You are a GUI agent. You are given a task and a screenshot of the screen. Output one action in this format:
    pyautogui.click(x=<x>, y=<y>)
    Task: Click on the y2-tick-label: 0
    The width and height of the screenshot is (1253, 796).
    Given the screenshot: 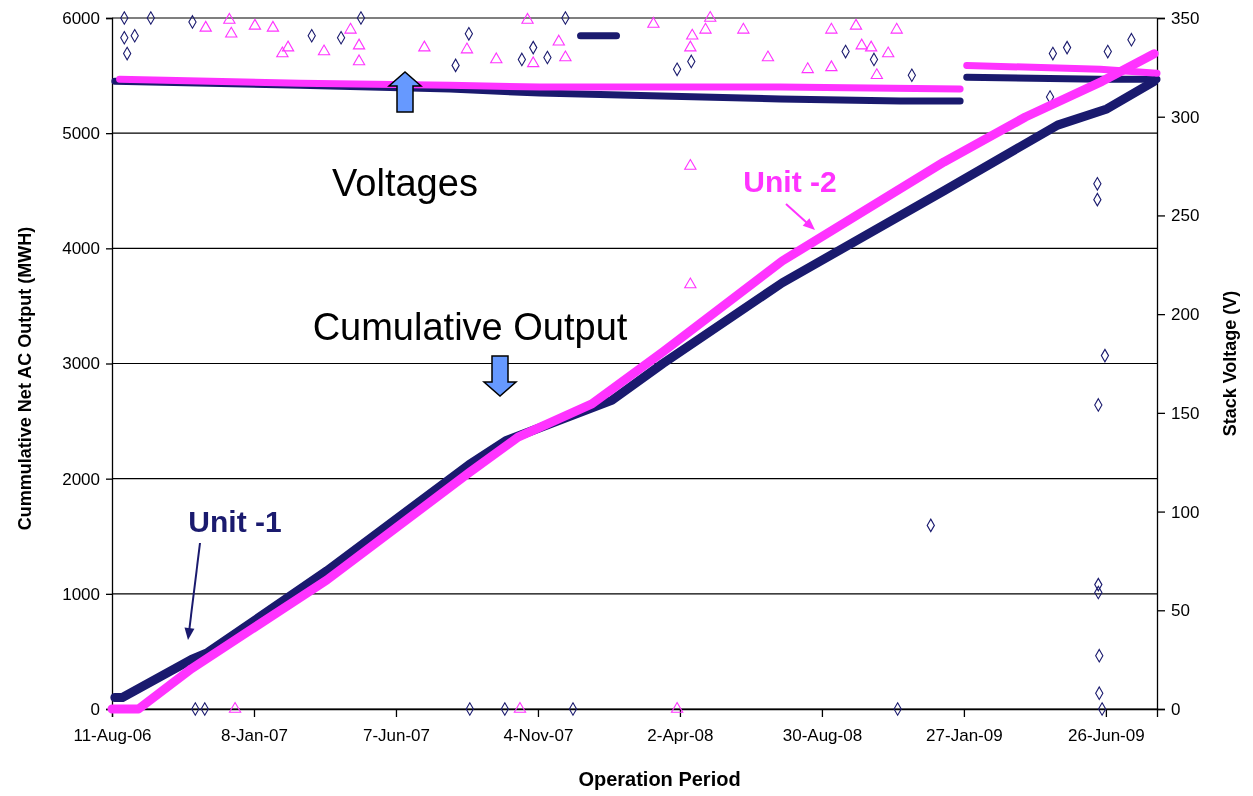 What is the action you would take?
    pyautogui.click(x=1176, y=709)
    